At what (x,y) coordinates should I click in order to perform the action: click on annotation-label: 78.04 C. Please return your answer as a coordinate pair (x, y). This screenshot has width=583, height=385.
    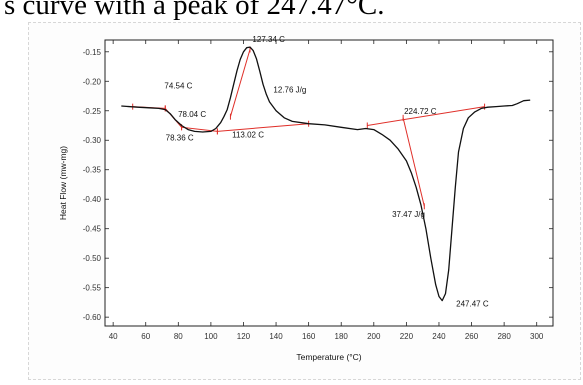
    Looking at the image, I should click on (192, 114).